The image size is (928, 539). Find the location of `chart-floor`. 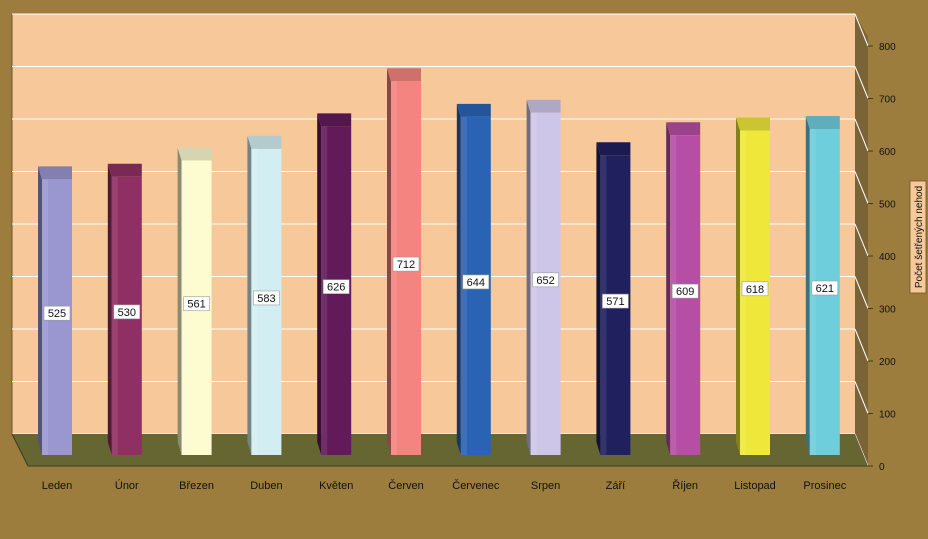

chart-floor is located at coordinates (439, 450).